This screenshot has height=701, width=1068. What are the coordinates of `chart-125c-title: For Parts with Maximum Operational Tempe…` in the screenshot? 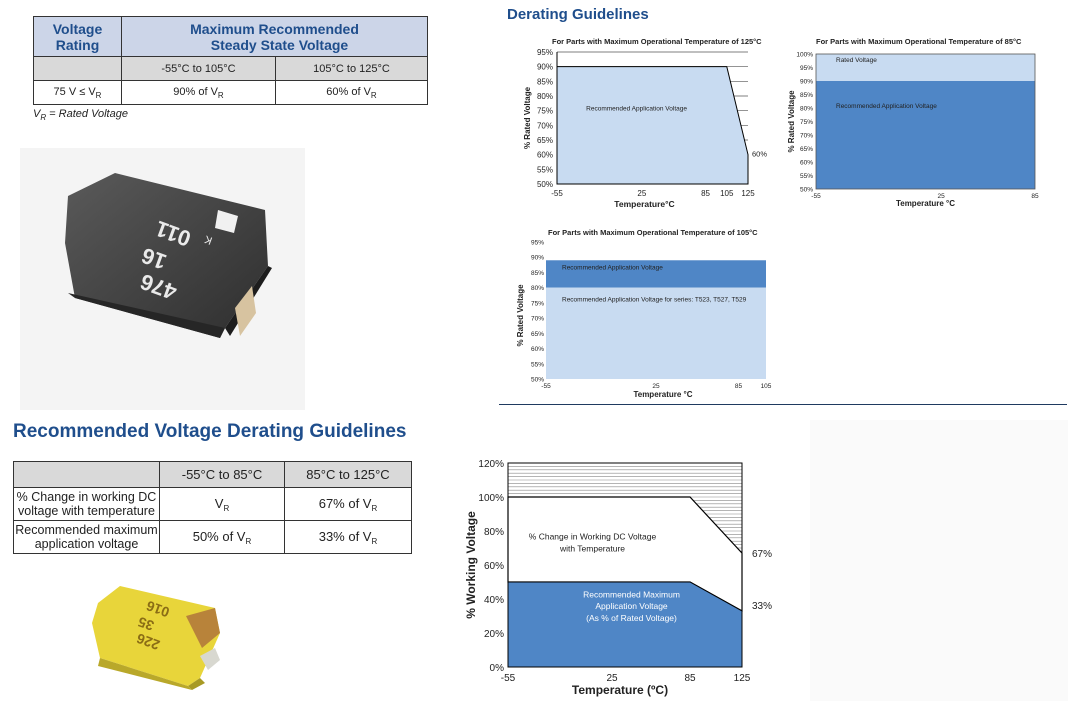 It's located at (657, 41).